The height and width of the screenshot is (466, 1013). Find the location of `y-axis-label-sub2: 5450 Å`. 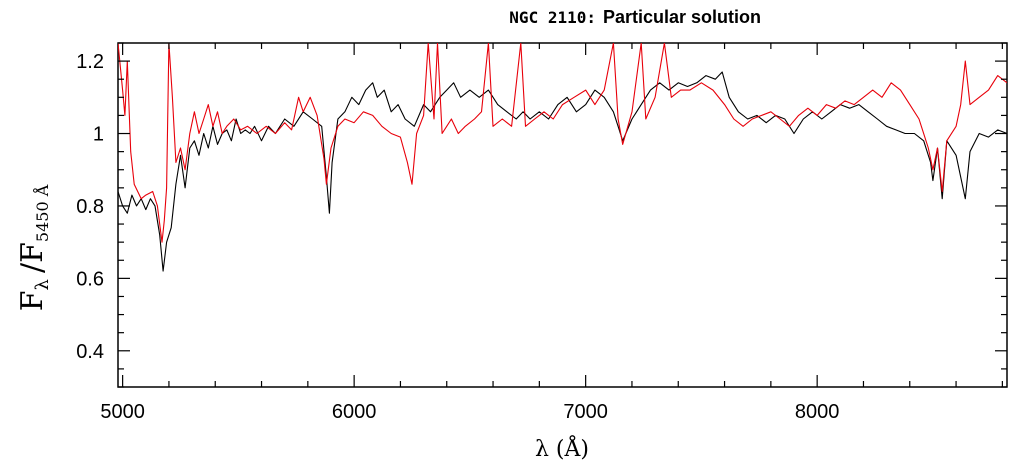

y-axis-label-sub2: 5450 Å is located at coordinates (42, 213).